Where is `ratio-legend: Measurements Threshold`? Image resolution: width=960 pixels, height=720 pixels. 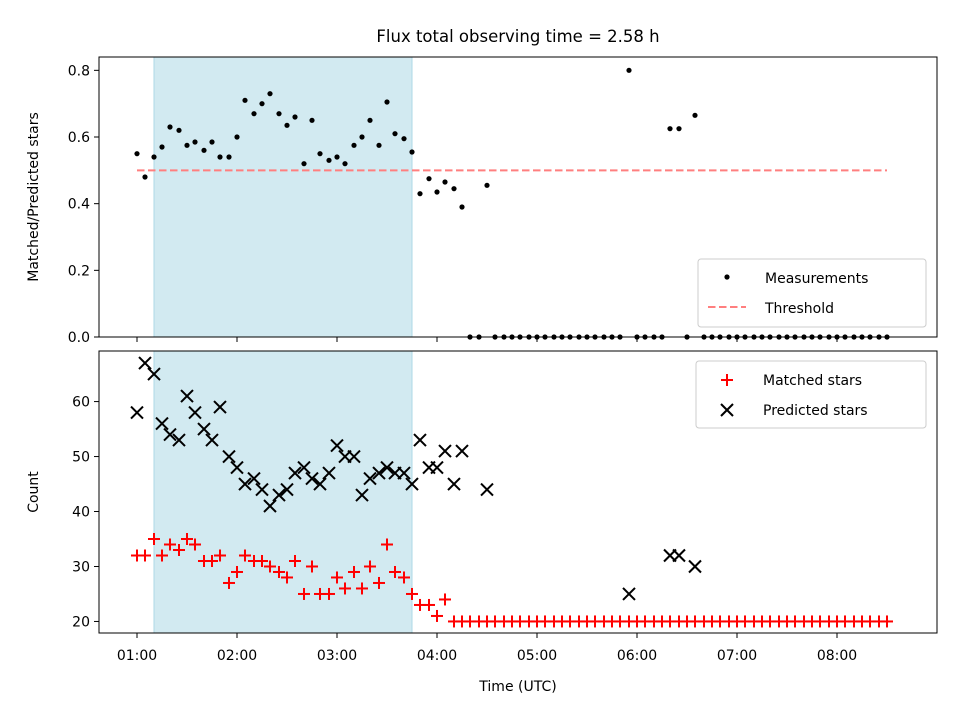
ratio-legend: Measurements Threshold is located at coordinates (812, 293).